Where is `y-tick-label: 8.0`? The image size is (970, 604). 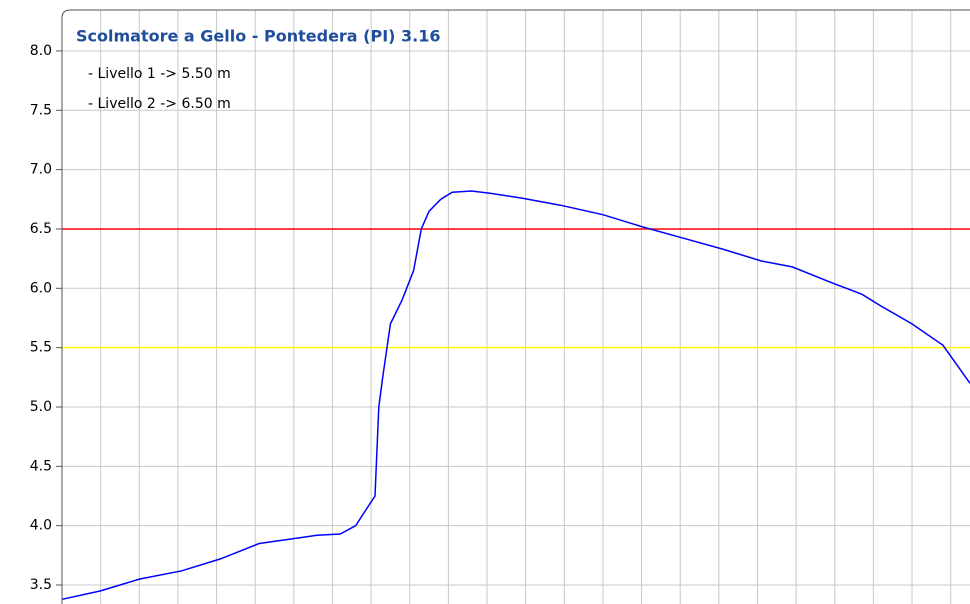
y-tick-label: 8.0 is located at coordinates (41, 51).